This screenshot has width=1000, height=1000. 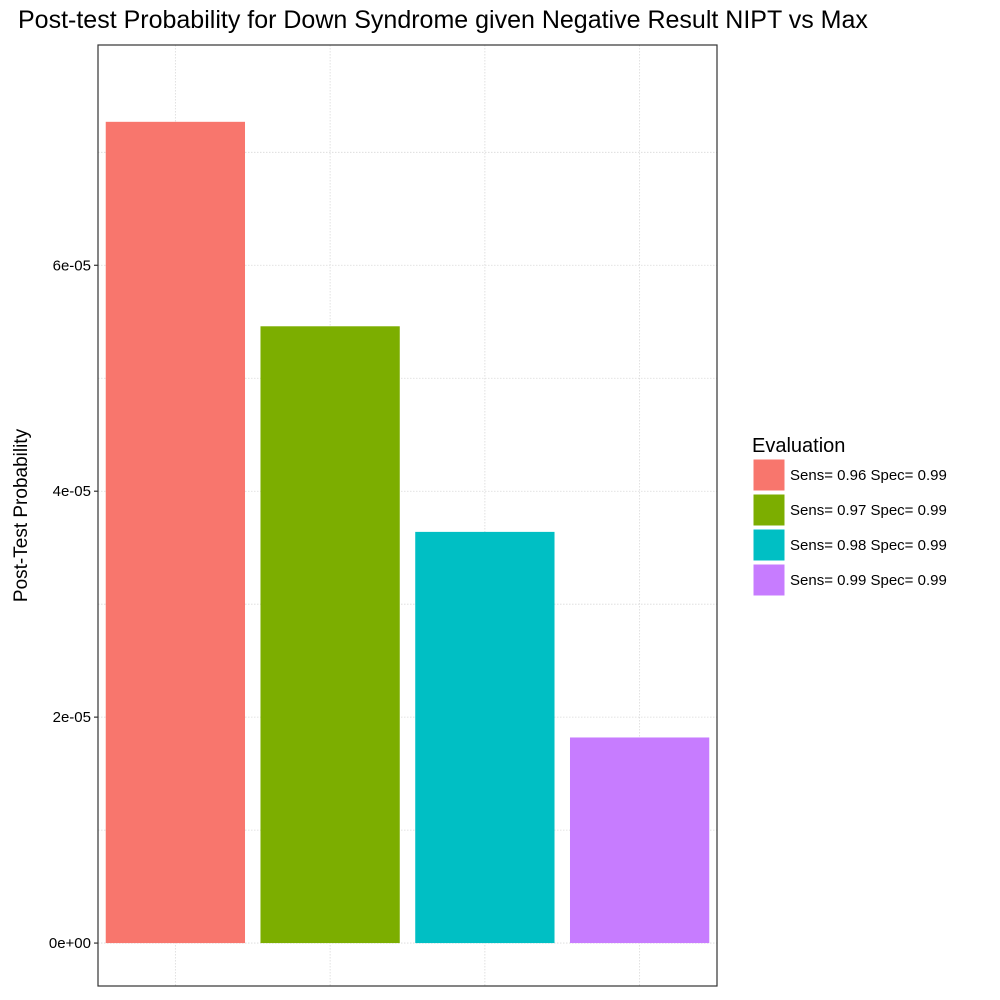 I want to click on legend-label-1: Sens= 0.96 Spec= 0.99, so click(x=868, y=475).